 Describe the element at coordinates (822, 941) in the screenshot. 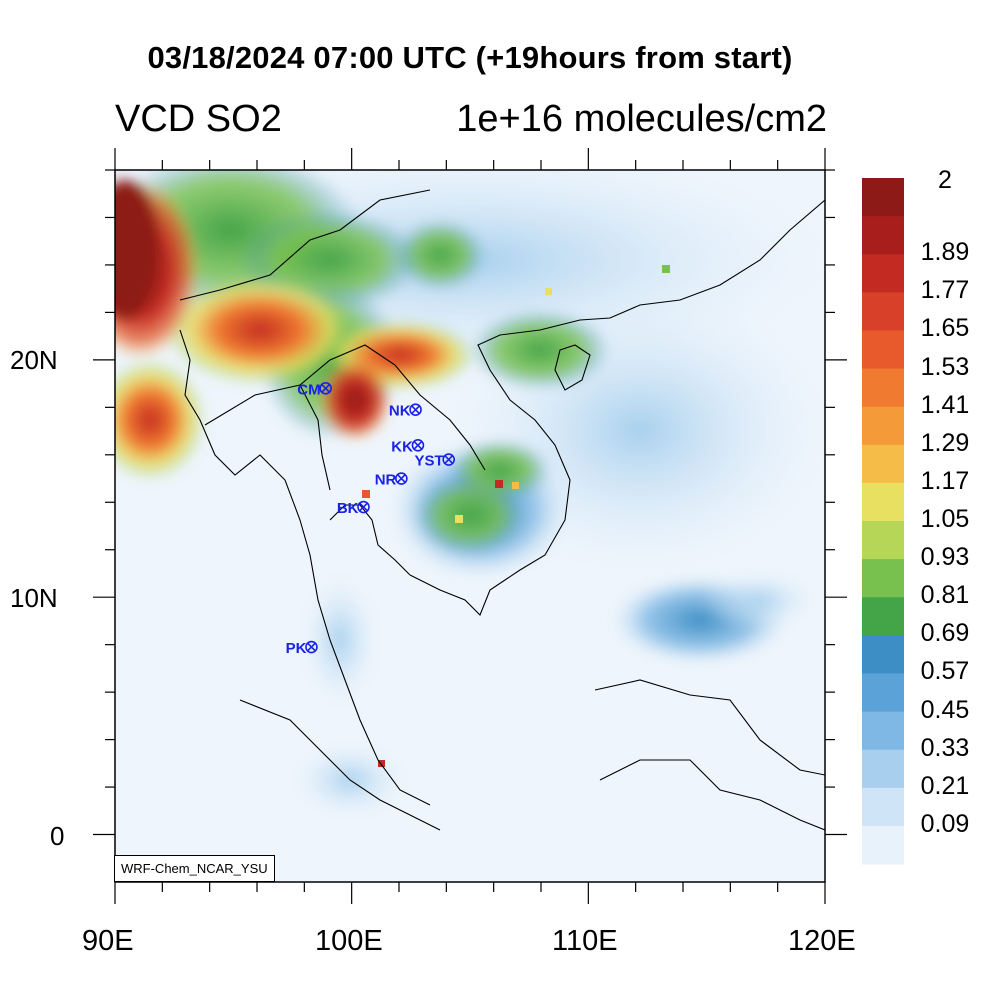

I see `lon-tick-label: 120E` at that location.